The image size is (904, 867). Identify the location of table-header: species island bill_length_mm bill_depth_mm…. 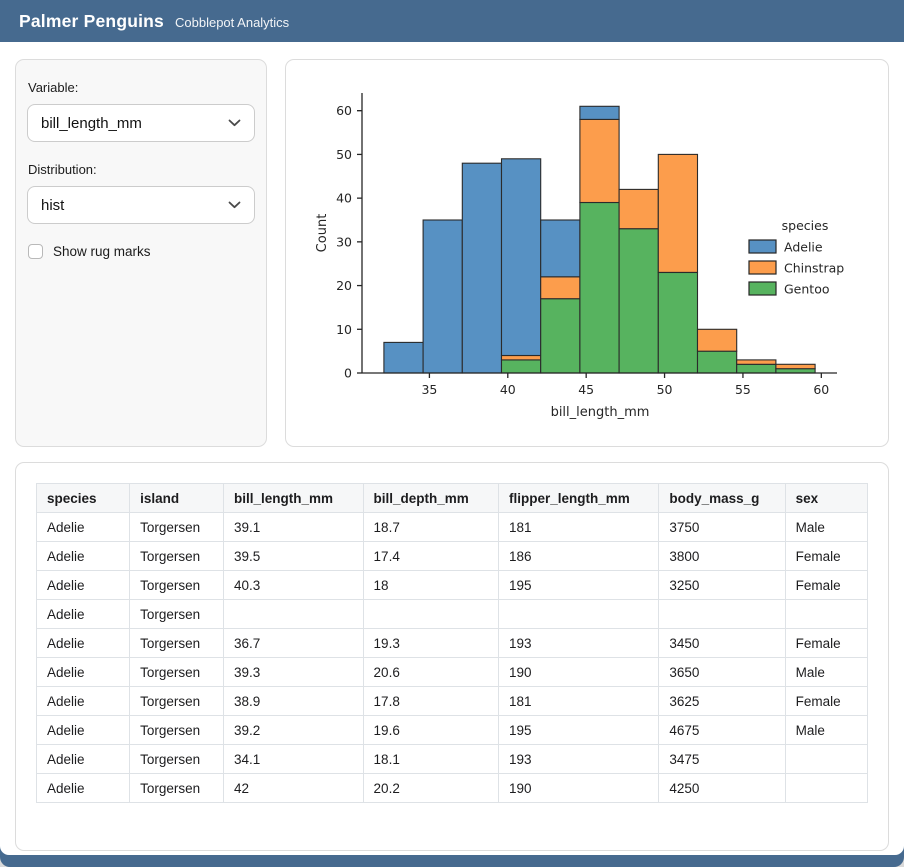
(452, 498).